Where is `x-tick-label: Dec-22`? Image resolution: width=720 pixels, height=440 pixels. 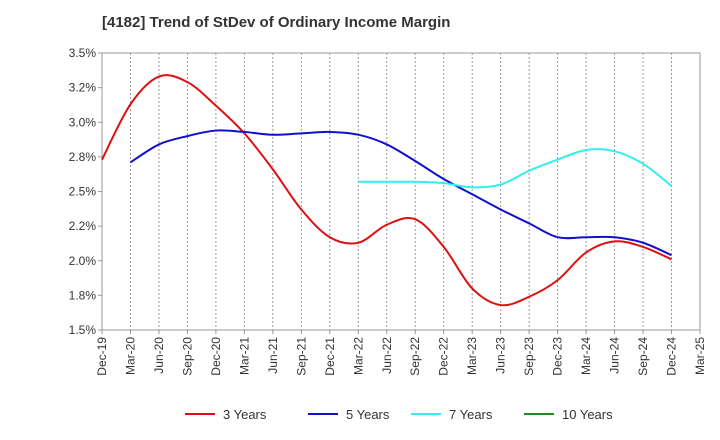 x-tick-label: Dec-22 is located at coordinates (444, 356).